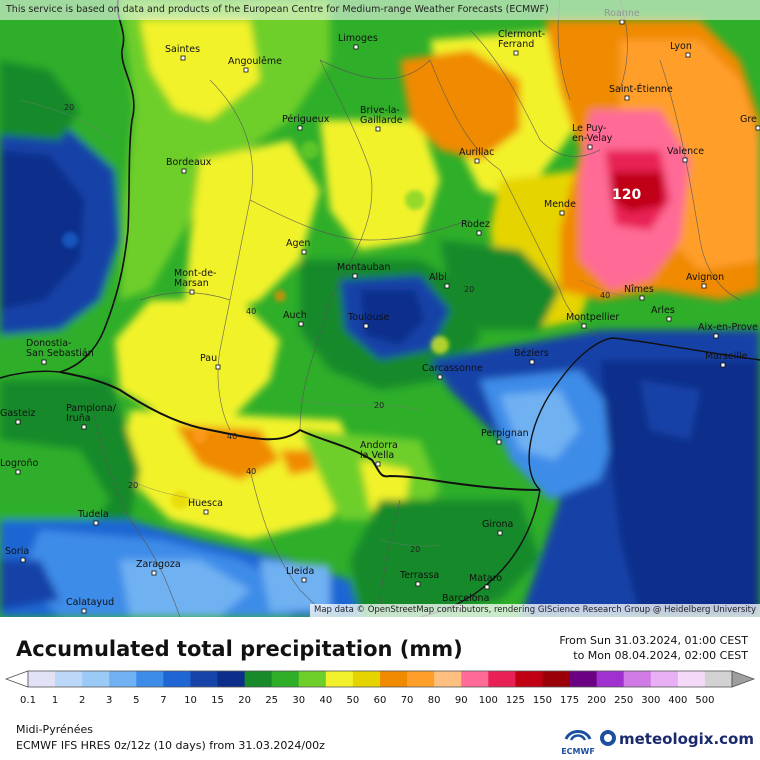 Image resolution: width=760 pixels, height=760 pixels. Describe the element at coordinates (505, 433) in the screenshot. I see `city-label: Perpignan` at that location.